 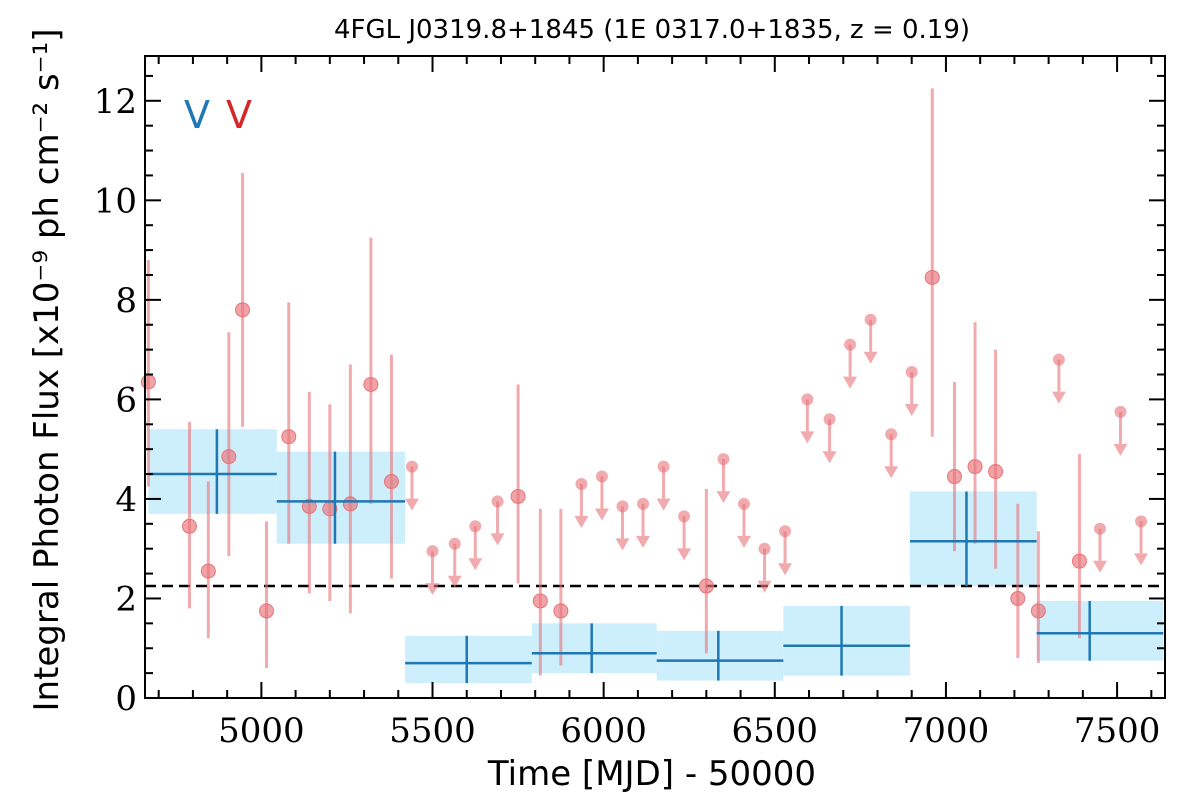 What do you see at coordinates (197, 115) in the screenshot?
I see `marker-v-blue: V` at bounding box center [197, 115].